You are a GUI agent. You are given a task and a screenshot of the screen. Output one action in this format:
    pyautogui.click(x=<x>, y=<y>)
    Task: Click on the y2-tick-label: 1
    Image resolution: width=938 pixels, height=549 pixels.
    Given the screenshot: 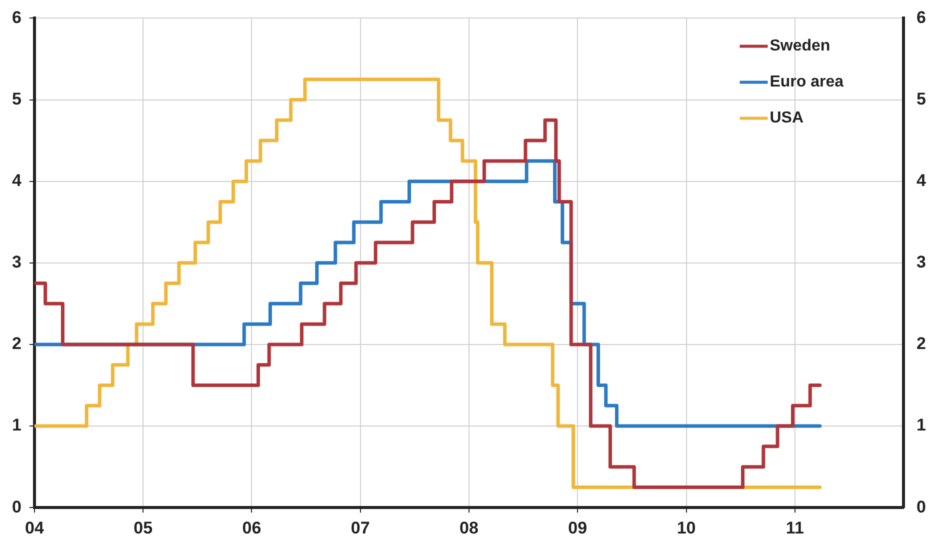 What is the action you would take?
    pyautogui.click(x=921, y=425)
    